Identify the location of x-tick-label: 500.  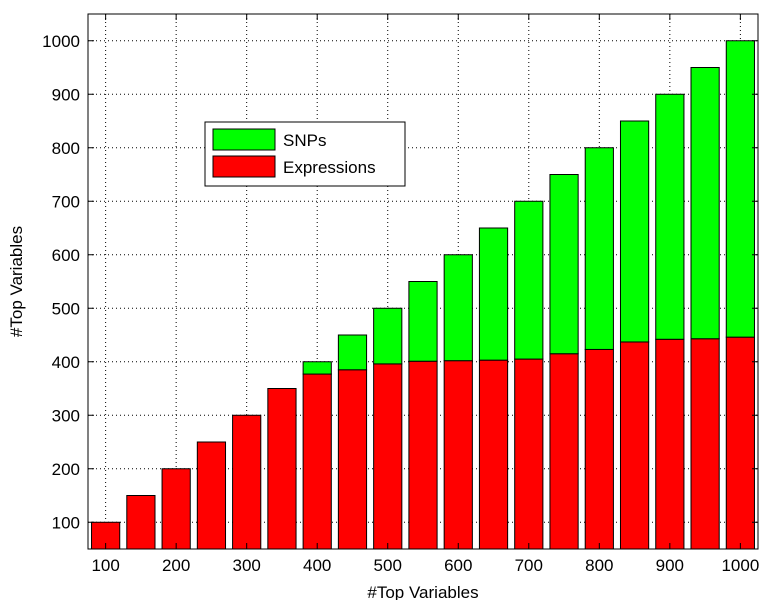
(388, 565).